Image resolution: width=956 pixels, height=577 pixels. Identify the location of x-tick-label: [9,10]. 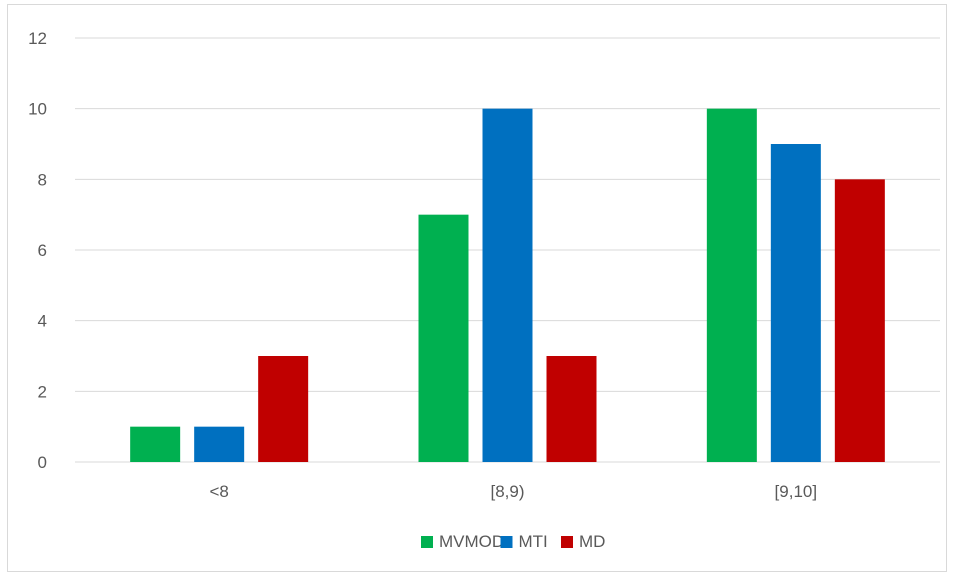
(796, 491).